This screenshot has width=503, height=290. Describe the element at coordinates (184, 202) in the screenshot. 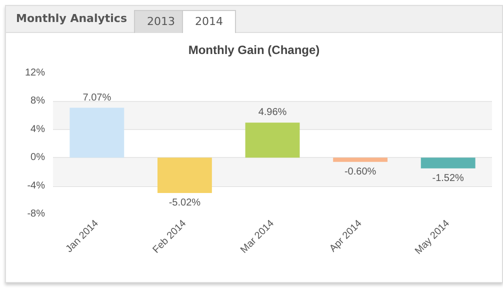

I see `data-label: -5.02%` at that location.